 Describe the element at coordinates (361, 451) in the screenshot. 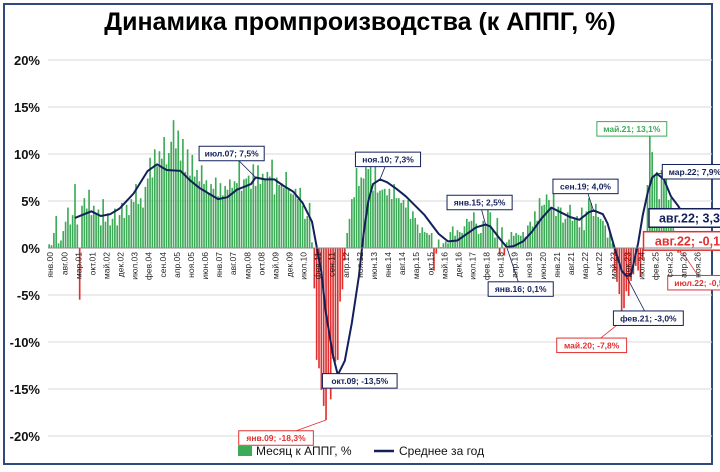

I see `legend: Месяц к АППГ, % Среднее за год` at that location.